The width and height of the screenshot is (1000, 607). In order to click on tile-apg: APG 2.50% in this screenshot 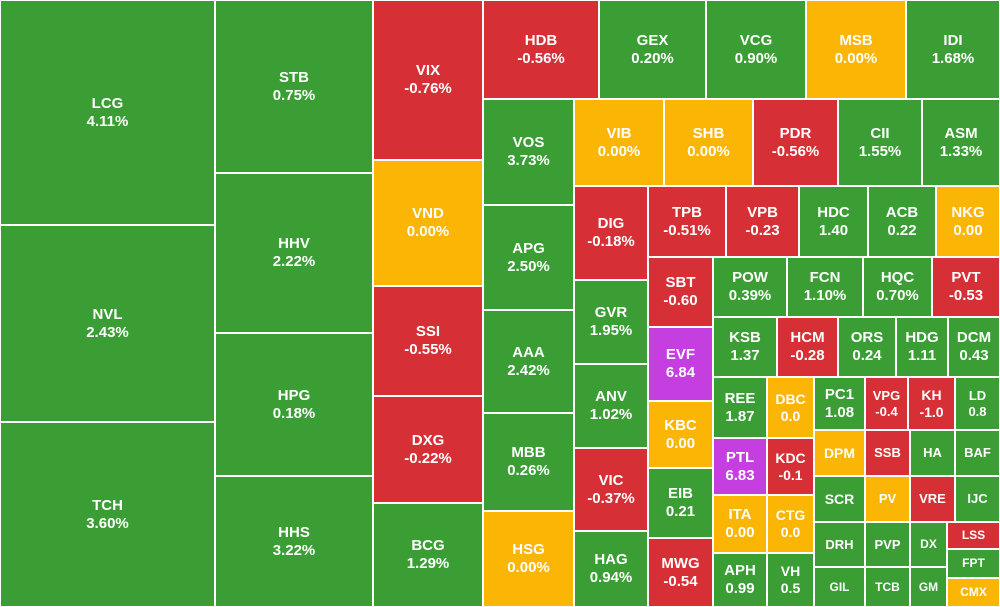, I will do `click(528, 257)`.